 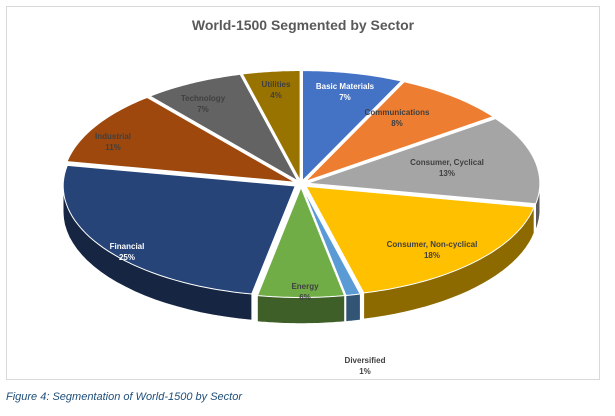 I want to click on pie-slice-consumer-cyclical, so click(x=424, y=161).